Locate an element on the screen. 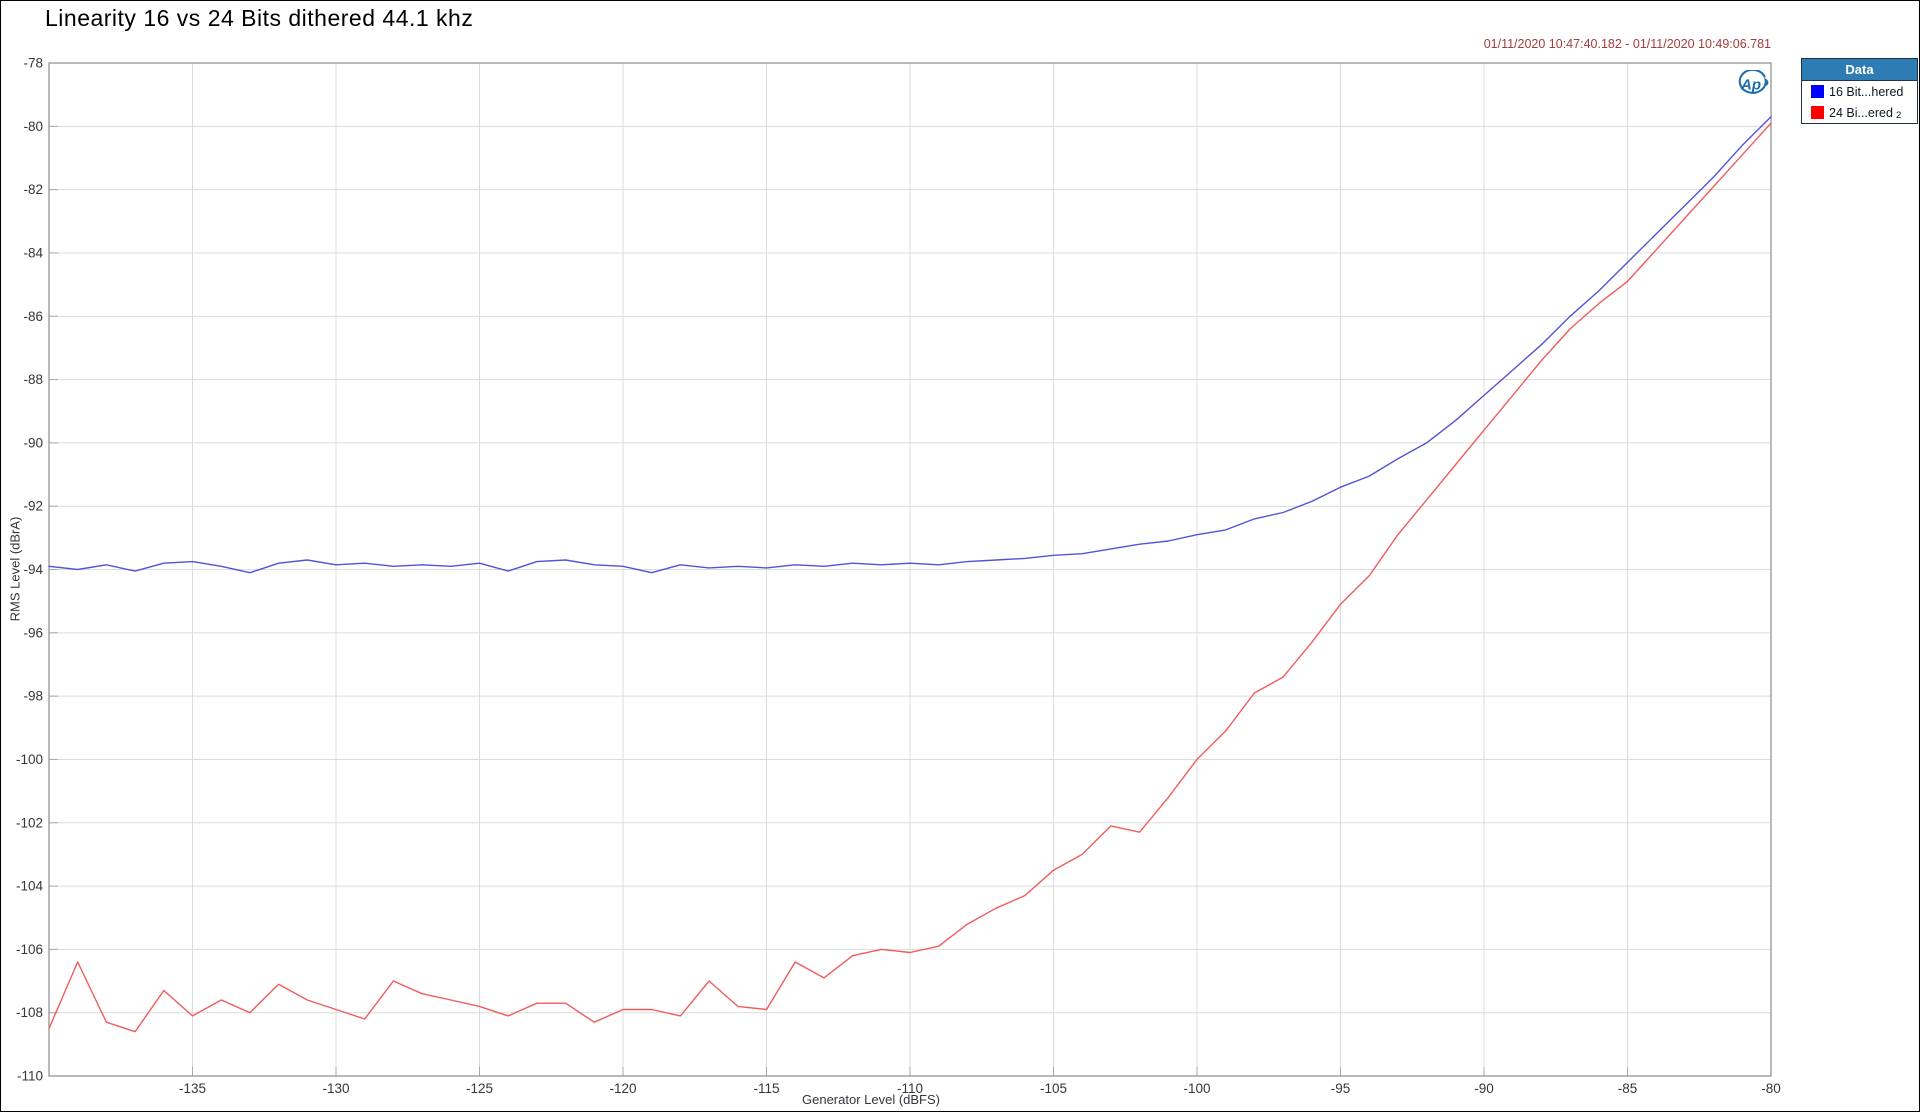 Image resolution: width=1920 pixels, height=1112 pixels. legend-item-16bit: 16 Bit...hered is located at coordinates (1859, 91).